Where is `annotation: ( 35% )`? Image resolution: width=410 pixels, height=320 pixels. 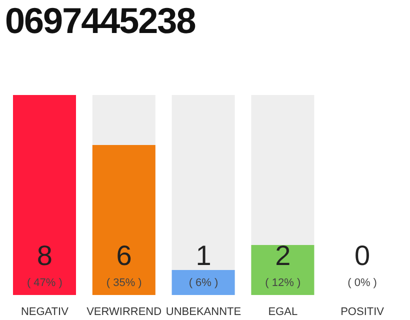 annotation: ( 35% ) is located at coordinates (124, 283).